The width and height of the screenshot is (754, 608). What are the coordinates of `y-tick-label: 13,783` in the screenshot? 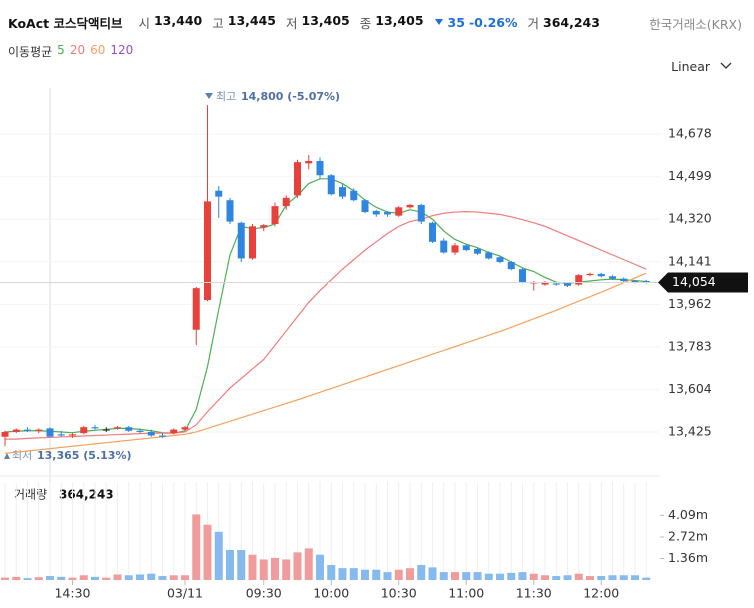 It's located at (690, 345).